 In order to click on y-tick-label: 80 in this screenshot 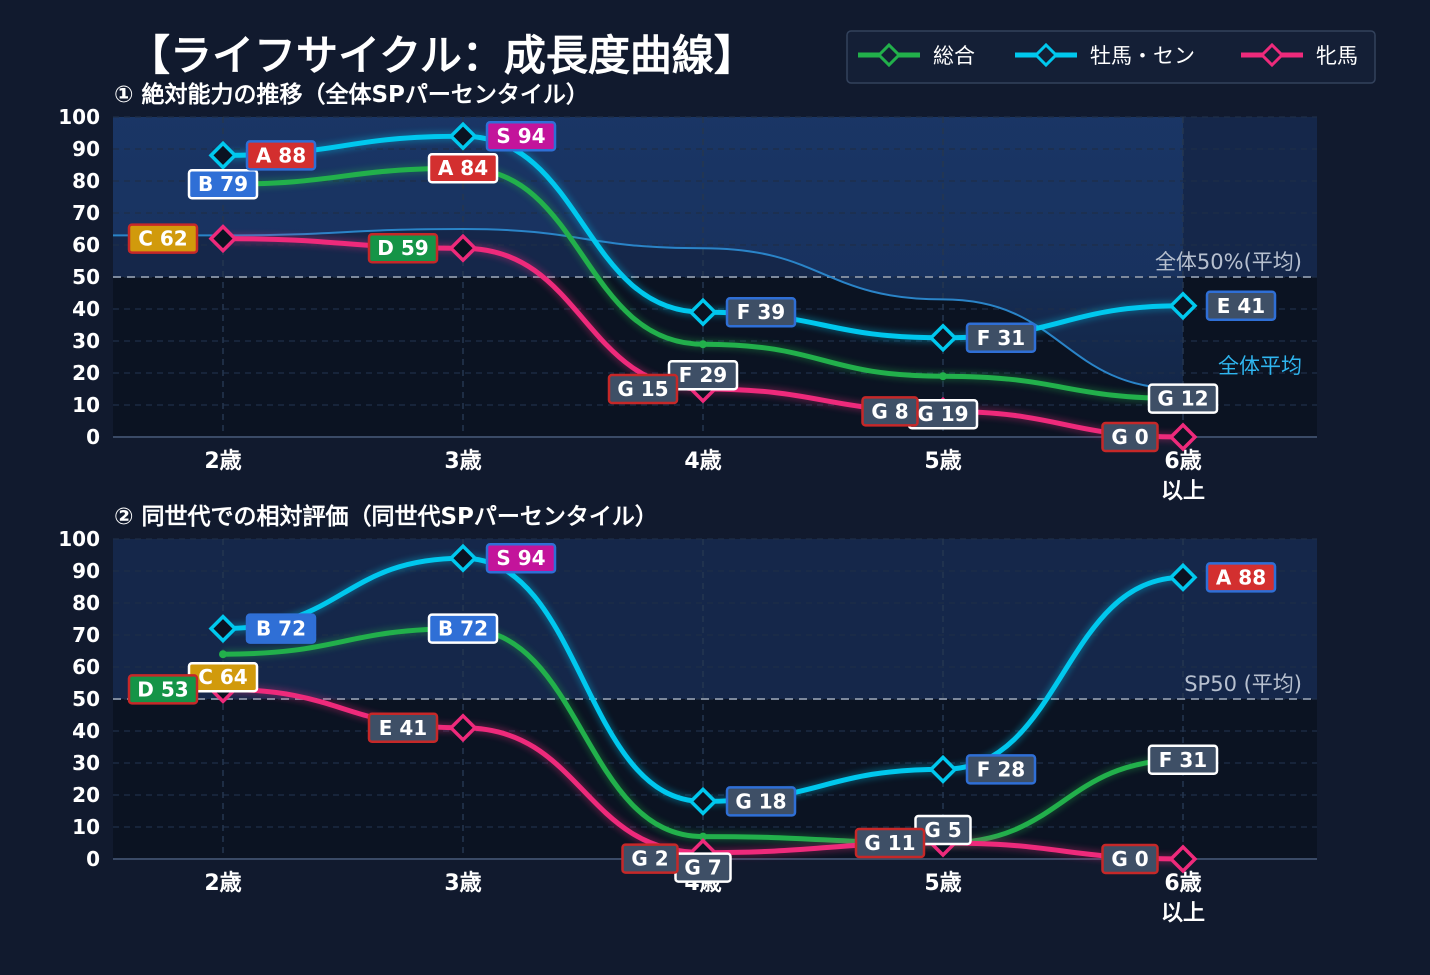, I will do `click(86, 181)`.